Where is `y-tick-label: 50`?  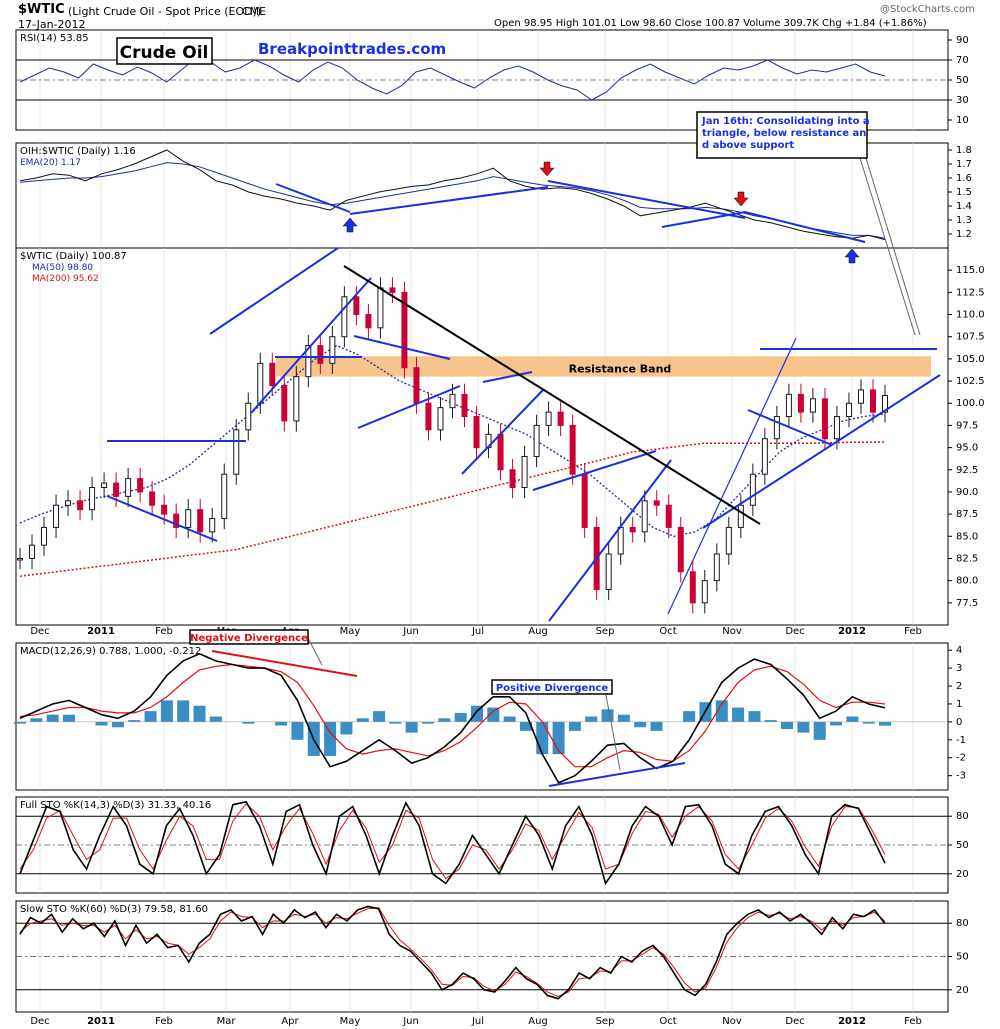
y-tick-label: 50 is located at coordinates (962, 80).